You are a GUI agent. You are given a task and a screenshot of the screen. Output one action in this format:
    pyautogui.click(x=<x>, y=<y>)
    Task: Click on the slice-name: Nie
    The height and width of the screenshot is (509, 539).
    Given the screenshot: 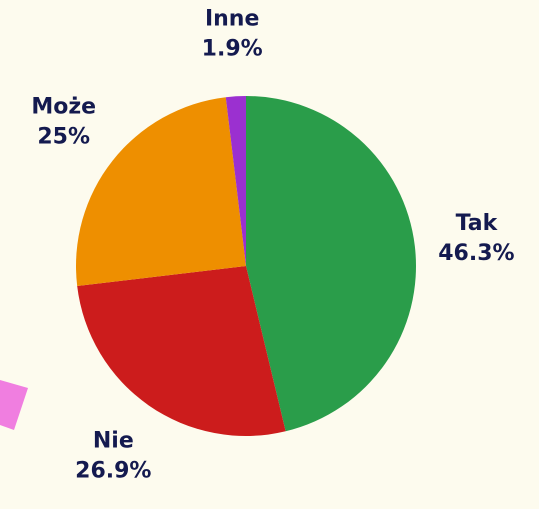 What is the action you would take?
    pyautogui.click(x=113, y=440)
    